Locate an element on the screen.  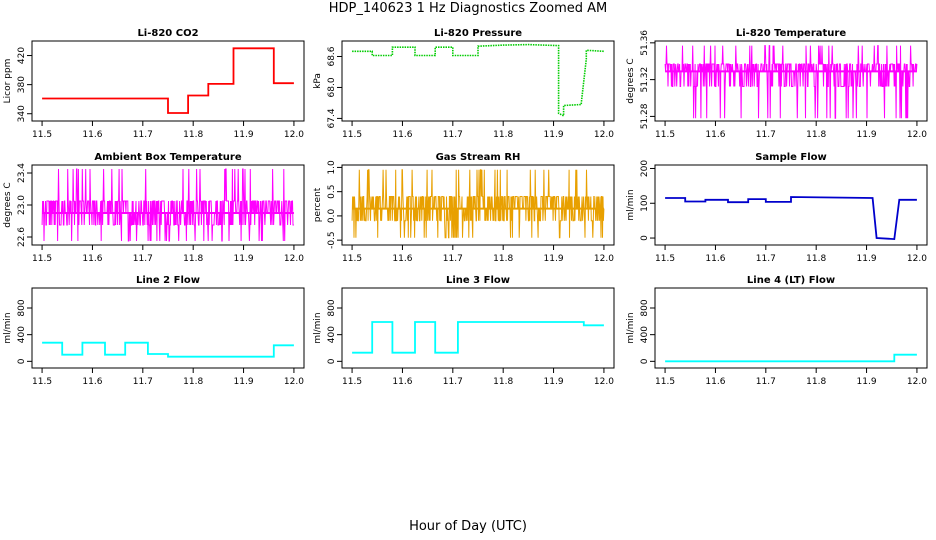
y-tick-label: 23.0 is located at coordinates (22, 205).